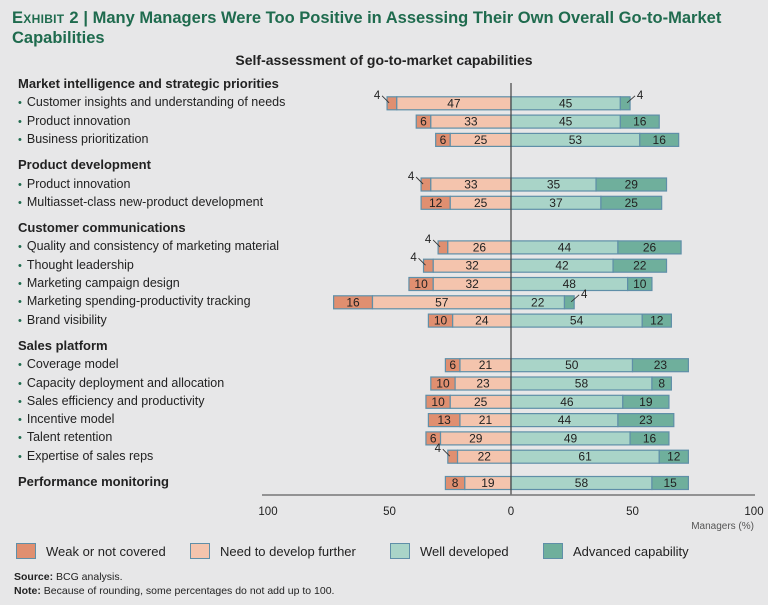 The image size is (768, 605). Describe the element at coordinates (63, 345) in the screenshot. I see `group-label: Sales platform` at that location.